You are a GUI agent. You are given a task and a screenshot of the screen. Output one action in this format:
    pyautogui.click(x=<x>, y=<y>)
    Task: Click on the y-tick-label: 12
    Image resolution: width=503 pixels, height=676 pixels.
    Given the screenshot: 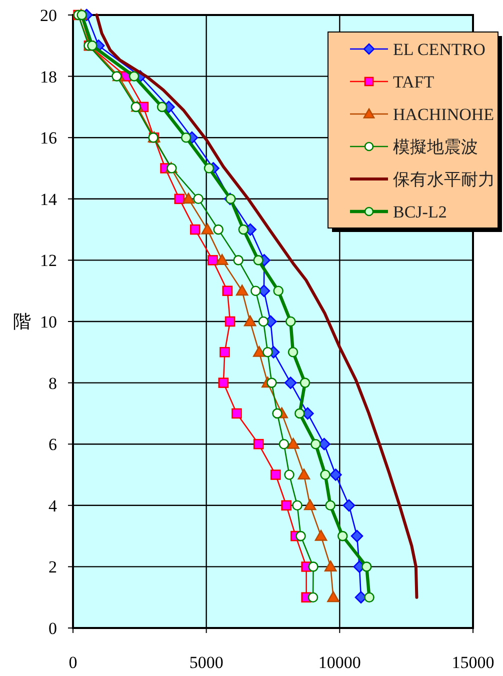 What is the action you would take?
    pyautogui.click(x=48, y=260)
    